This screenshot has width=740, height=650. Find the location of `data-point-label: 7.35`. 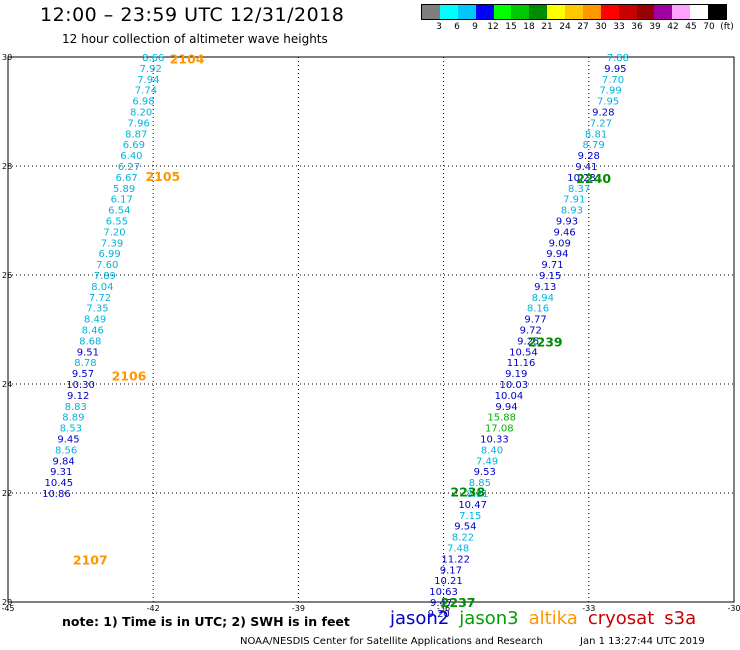

data-point-label: 7.35 is located at coordinates (97, 309).